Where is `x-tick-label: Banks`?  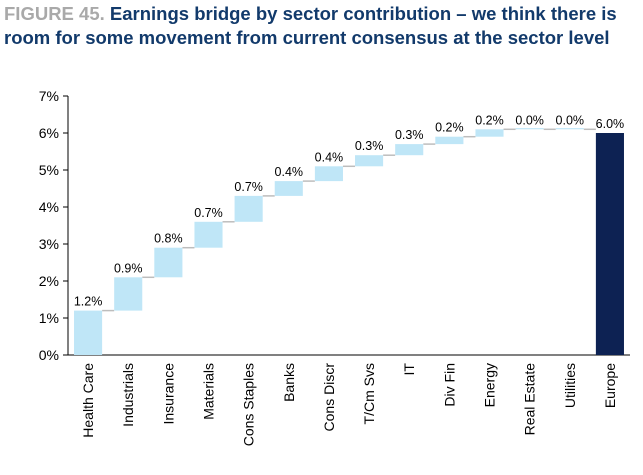
x-tick-label: Banks is located at coordinates (289, 382).